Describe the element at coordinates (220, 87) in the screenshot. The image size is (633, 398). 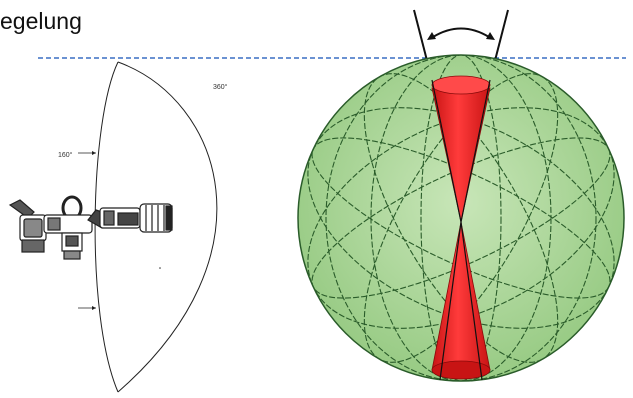
I see `angle-label-360: 360°` at that location.